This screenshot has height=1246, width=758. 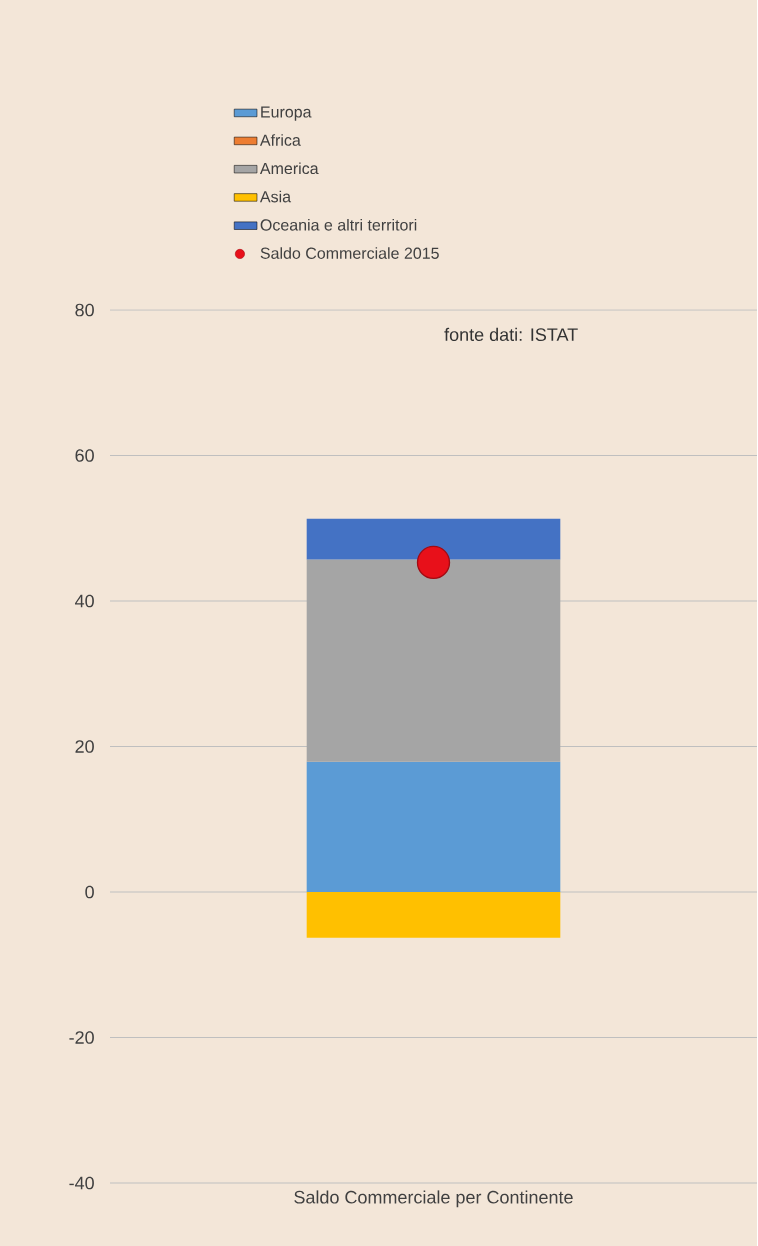 What do you see at coordinates (90, 892) in the screenshot?
I see `y-tick-label: 0` at bounding box center [90, 892].